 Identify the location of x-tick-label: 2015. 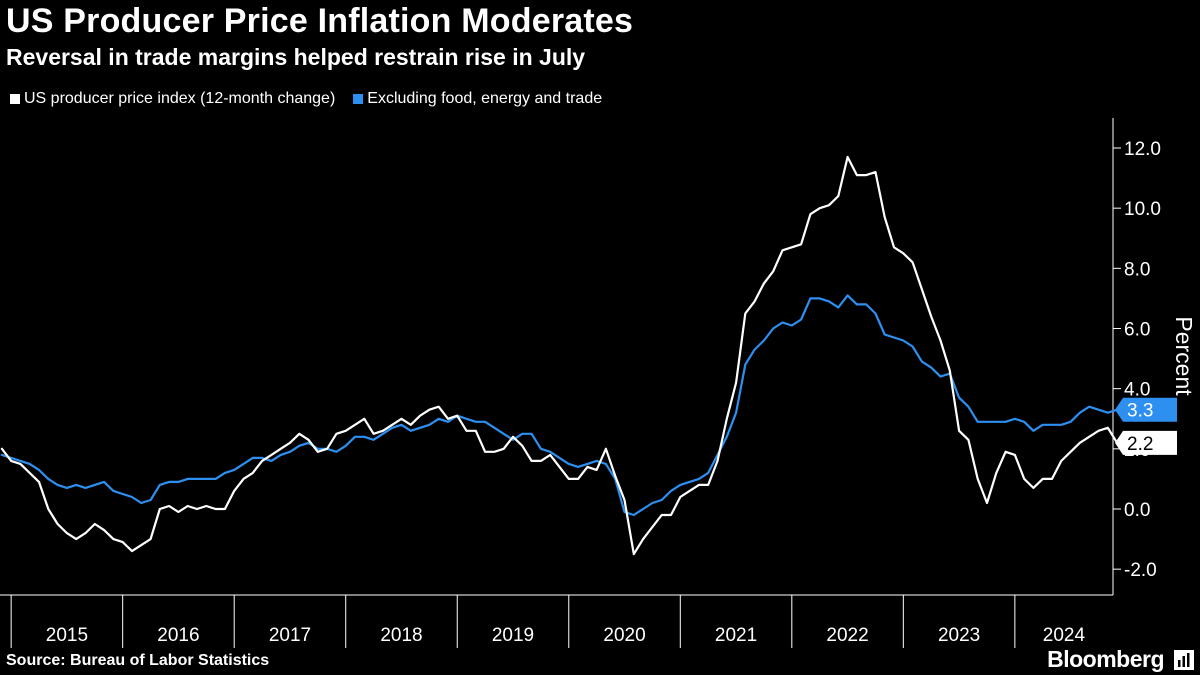
(67, 635).